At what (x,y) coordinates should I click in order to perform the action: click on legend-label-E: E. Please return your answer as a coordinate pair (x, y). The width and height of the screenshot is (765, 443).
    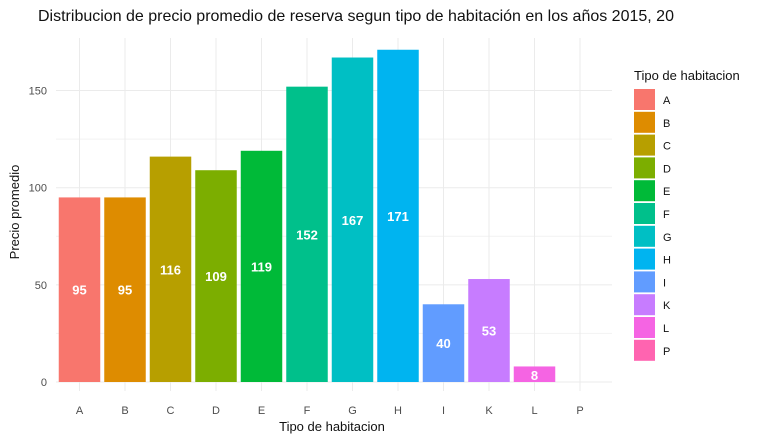
    Looking at the image, I should click on (666, 192).